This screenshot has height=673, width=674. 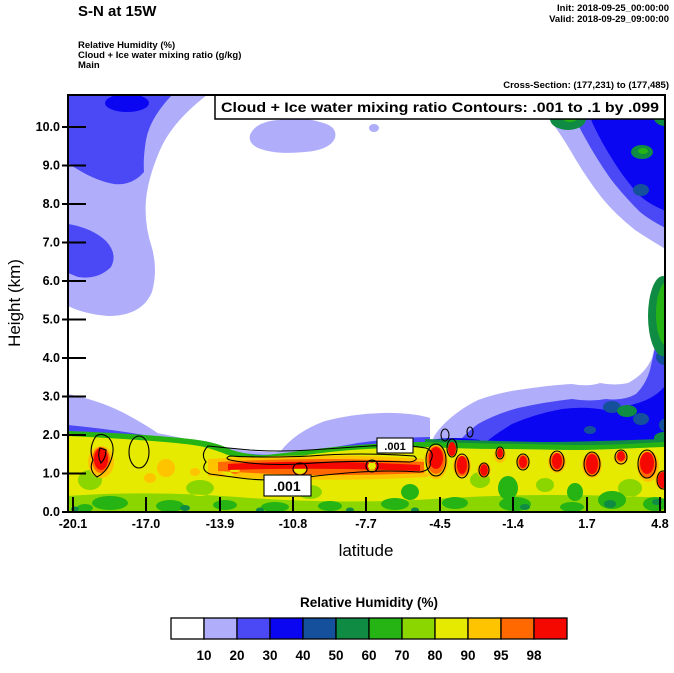 What do you see at coordinates (51, 204) in the screenshot?
I see `y-tick-label: 8.0` at bounding box center [51, 204].